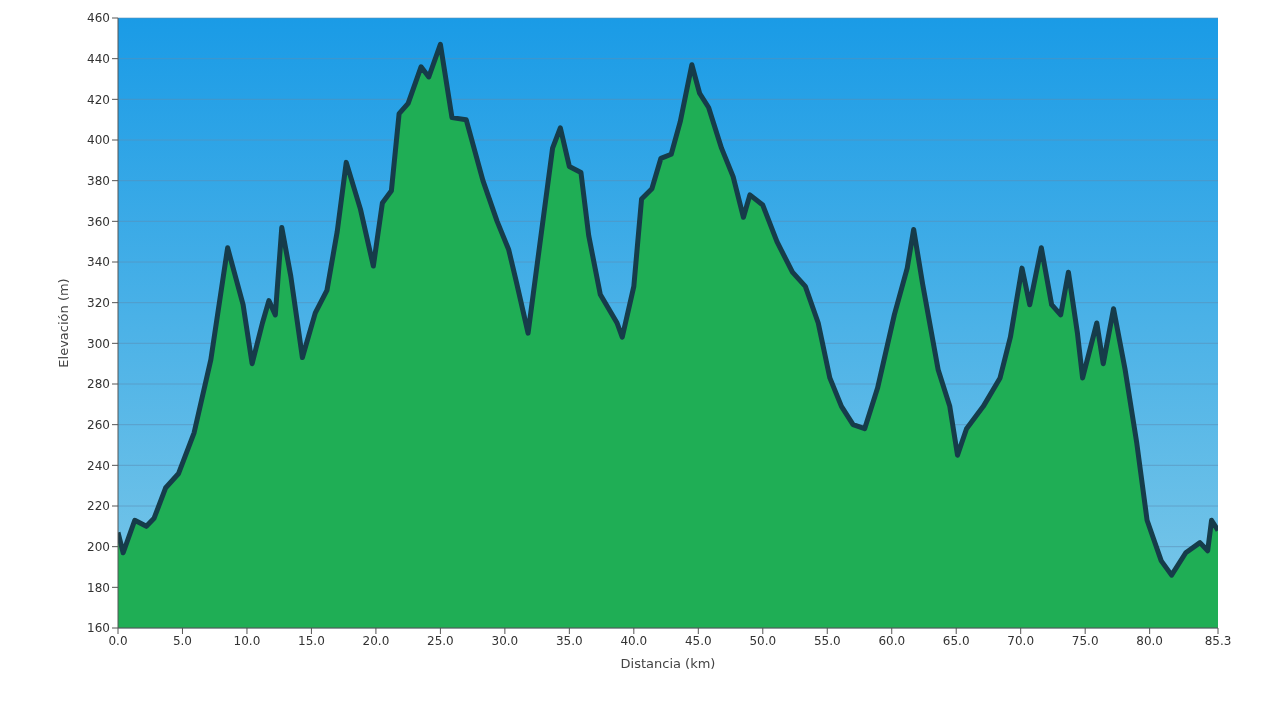 Image resolution: width=1276 pixels, height=718 pixels. What do you see at coordinates (98, 424) in the screenshot?
I see `y-tick-label: 260` at bounding box center [98, 424].